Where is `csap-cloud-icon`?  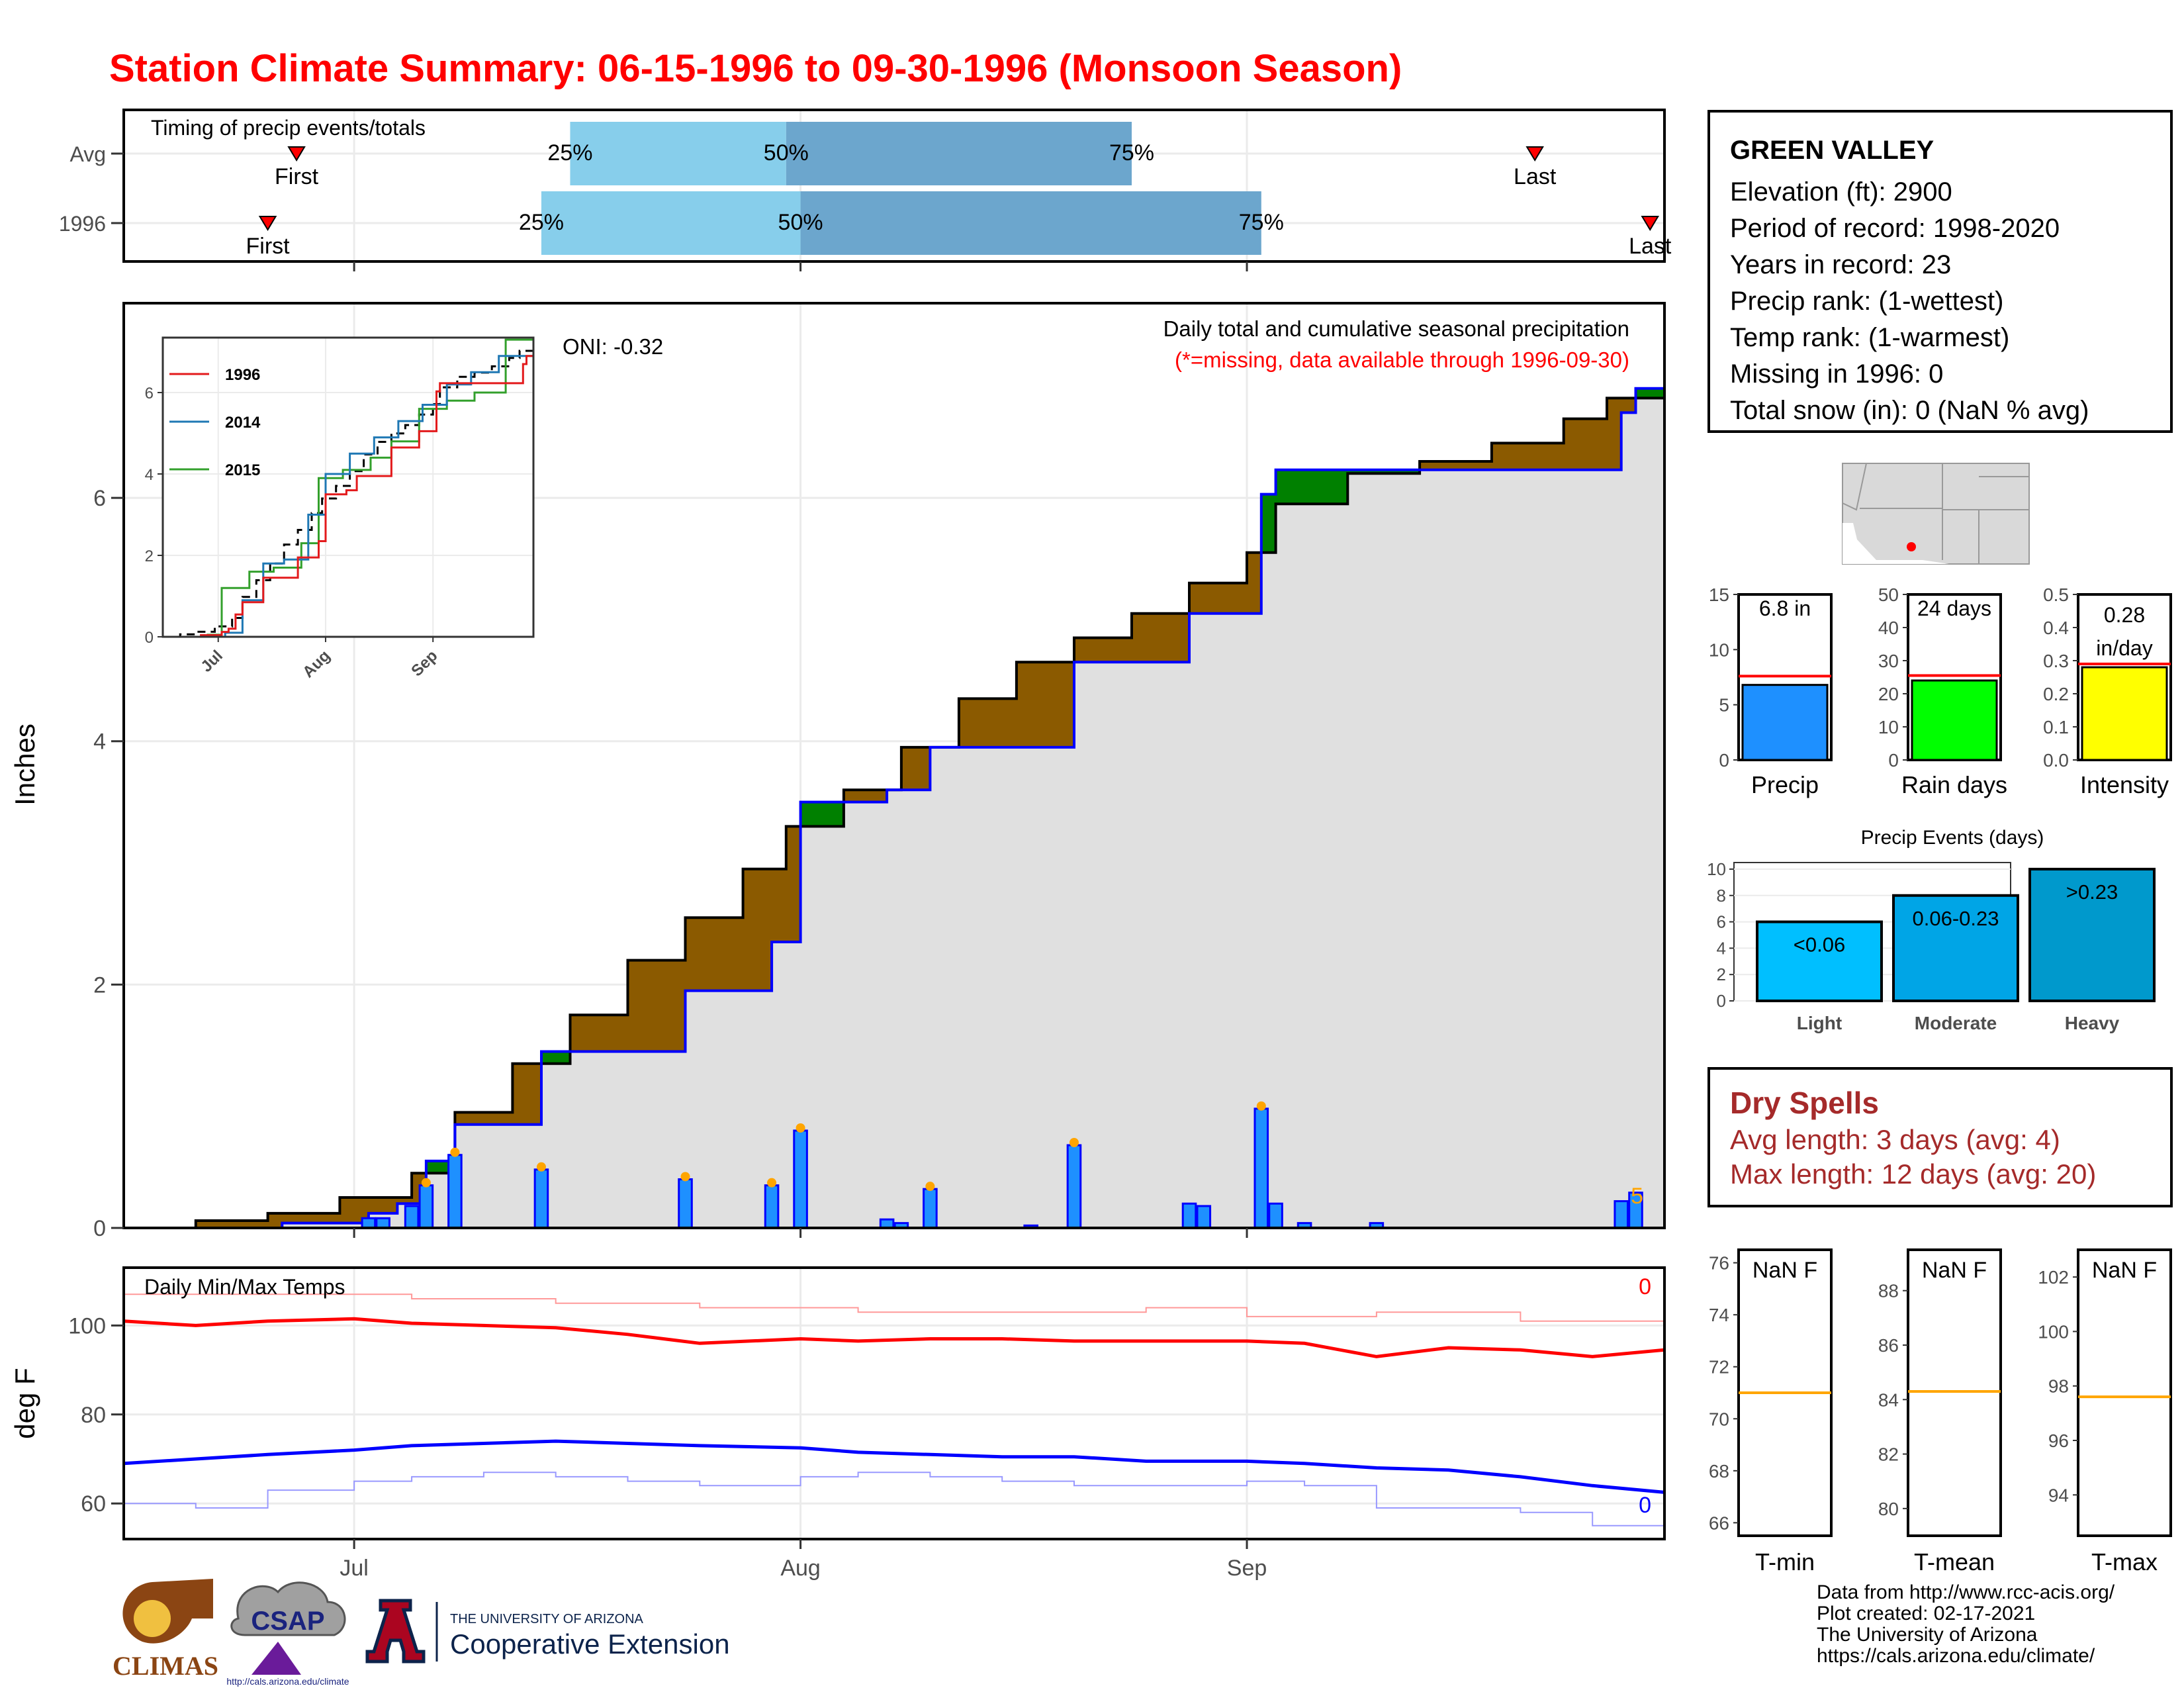
csap-cloud-icon is located at coordinates (288, 1608).